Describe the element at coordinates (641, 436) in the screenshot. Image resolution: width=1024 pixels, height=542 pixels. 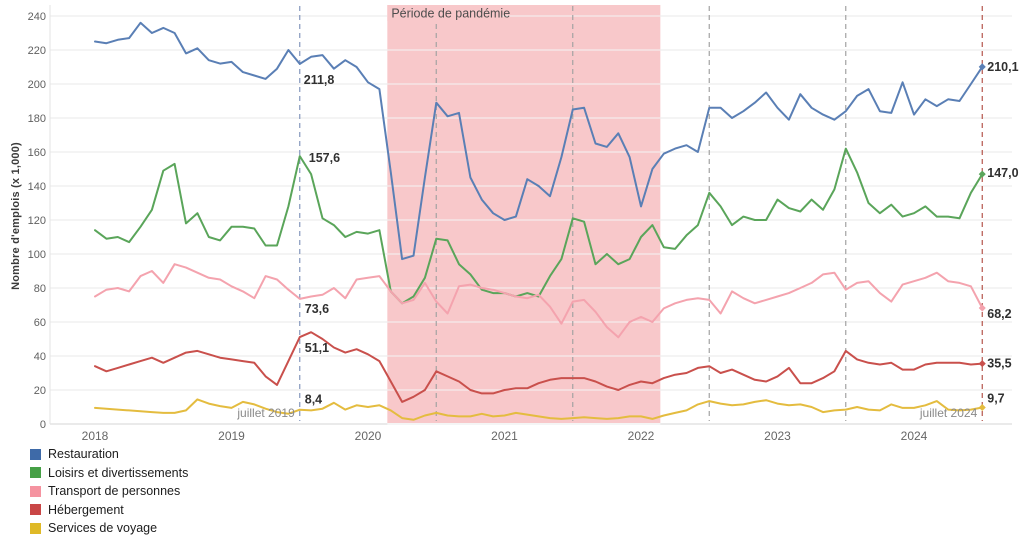
I see `x-year-label-2022: 2022` at that location.